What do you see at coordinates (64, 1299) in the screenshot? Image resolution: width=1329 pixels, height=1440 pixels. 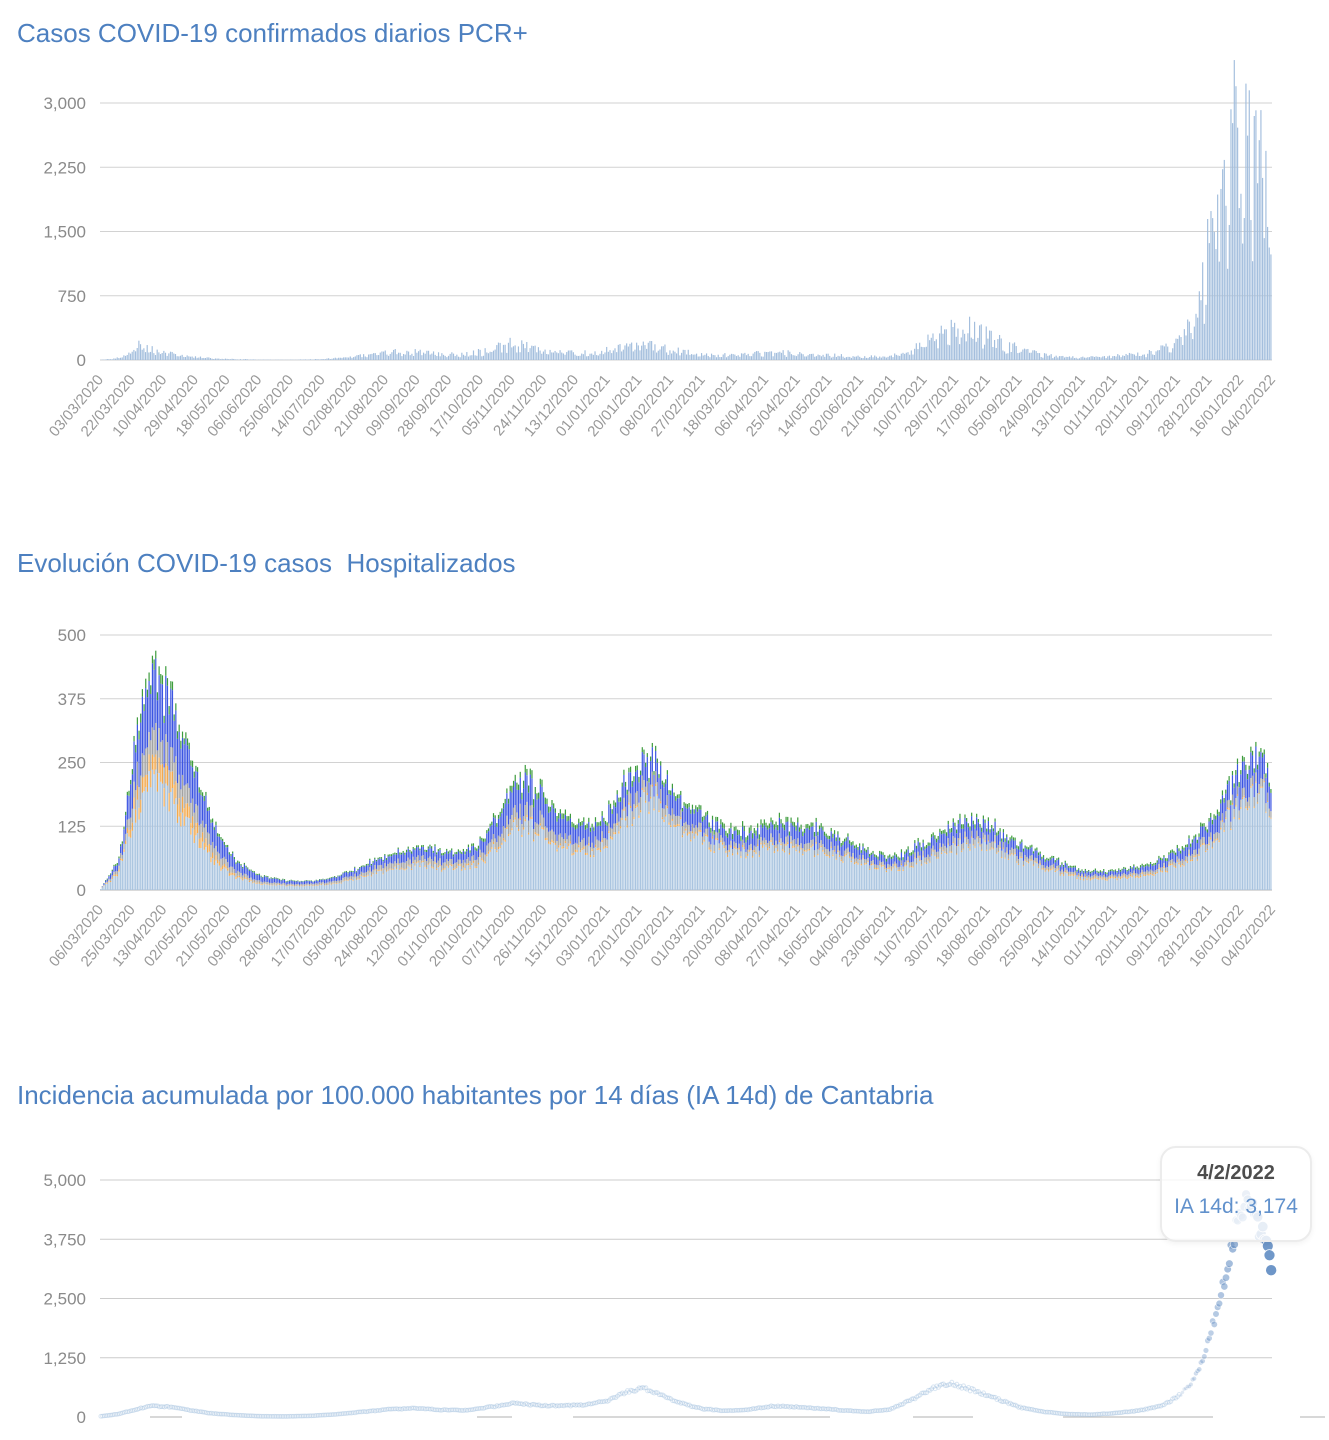 I see `svg-text: 2,500` at bounding box center [64, 1299].